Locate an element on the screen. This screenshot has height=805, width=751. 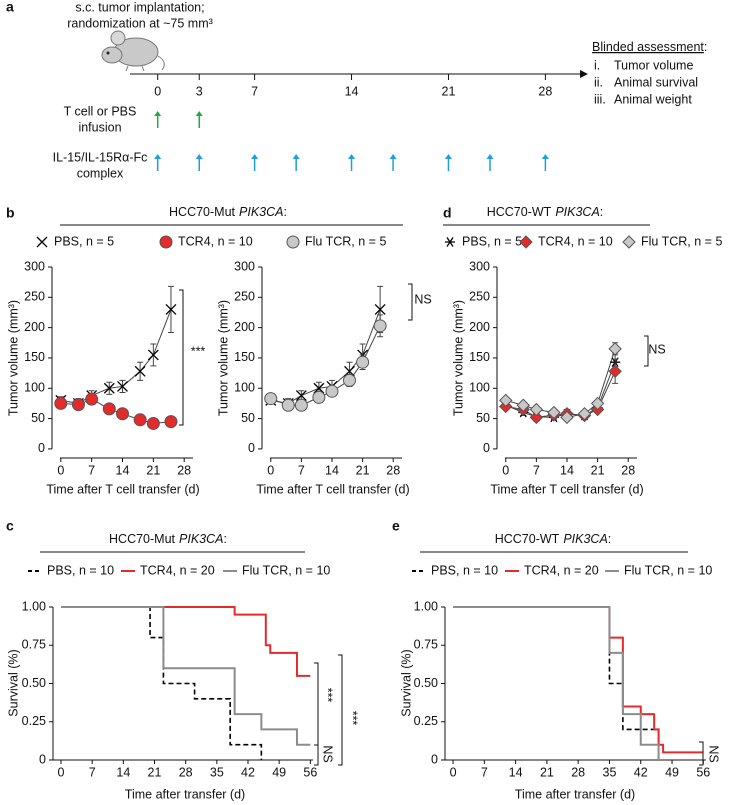
x-axis-label: Time after transfer (d) is located at coordinates (185, 794).